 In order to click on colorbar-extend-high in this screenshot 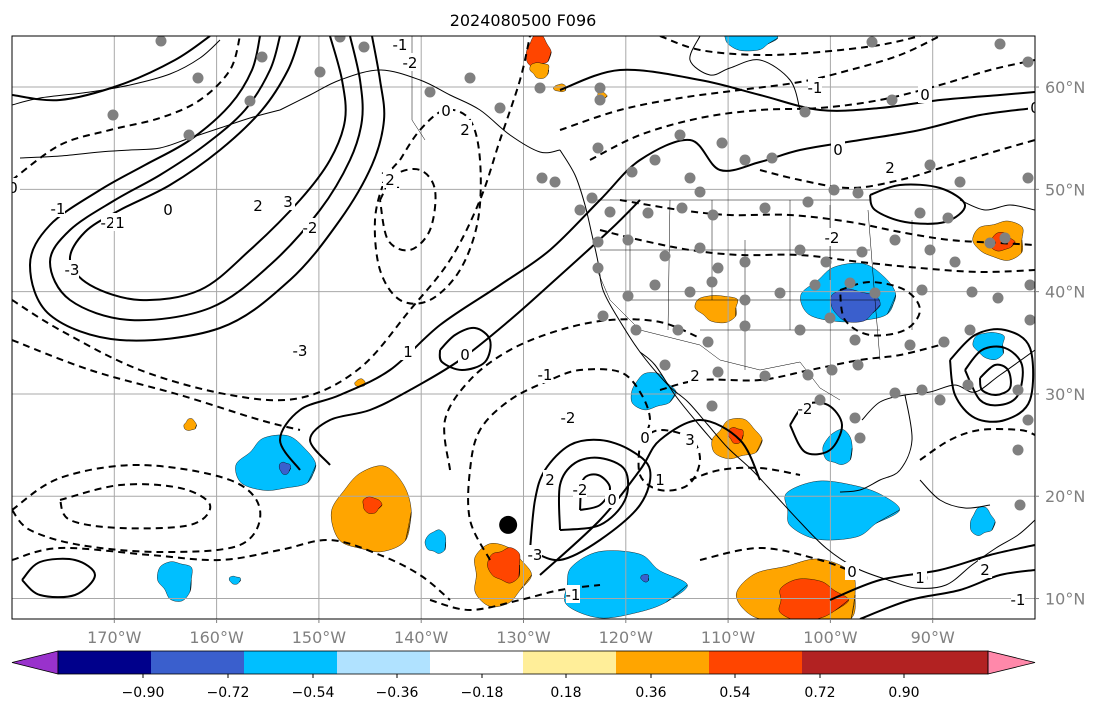, I will do `click(1011, 662)`.